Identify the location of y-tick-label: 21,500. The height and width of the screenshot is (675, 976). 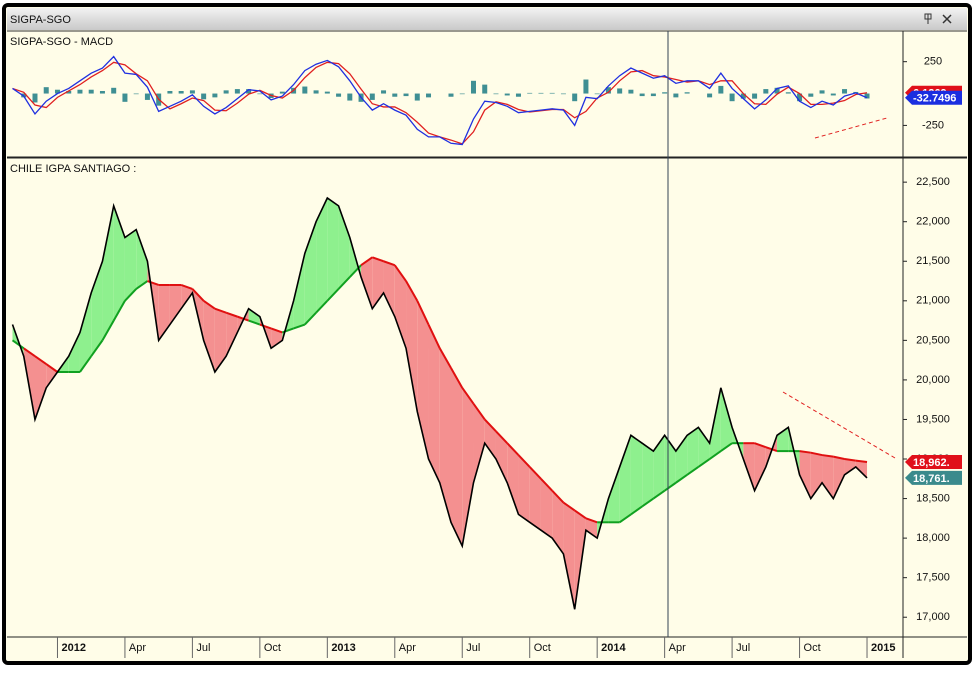
(933, 261).